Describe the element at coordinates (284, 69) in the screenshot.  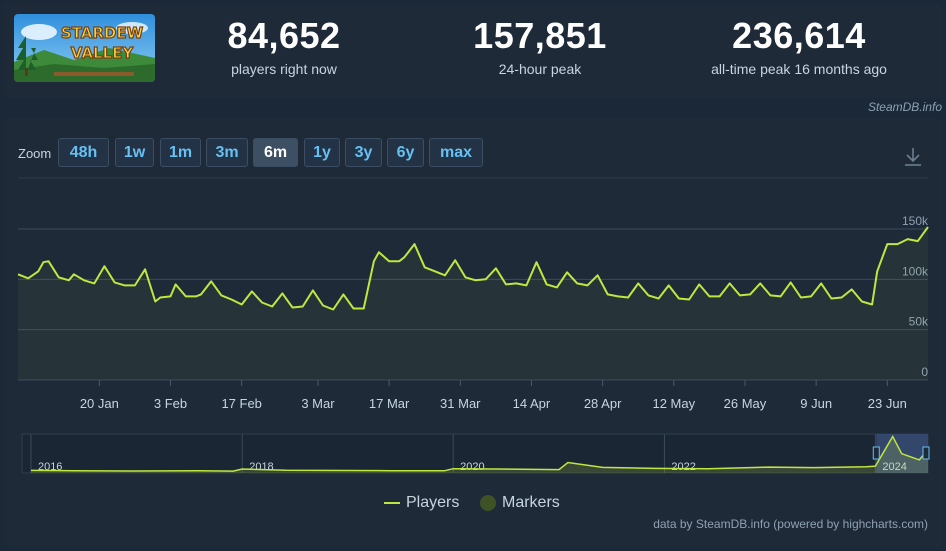
I see `current-players-label: players right now` at that location.